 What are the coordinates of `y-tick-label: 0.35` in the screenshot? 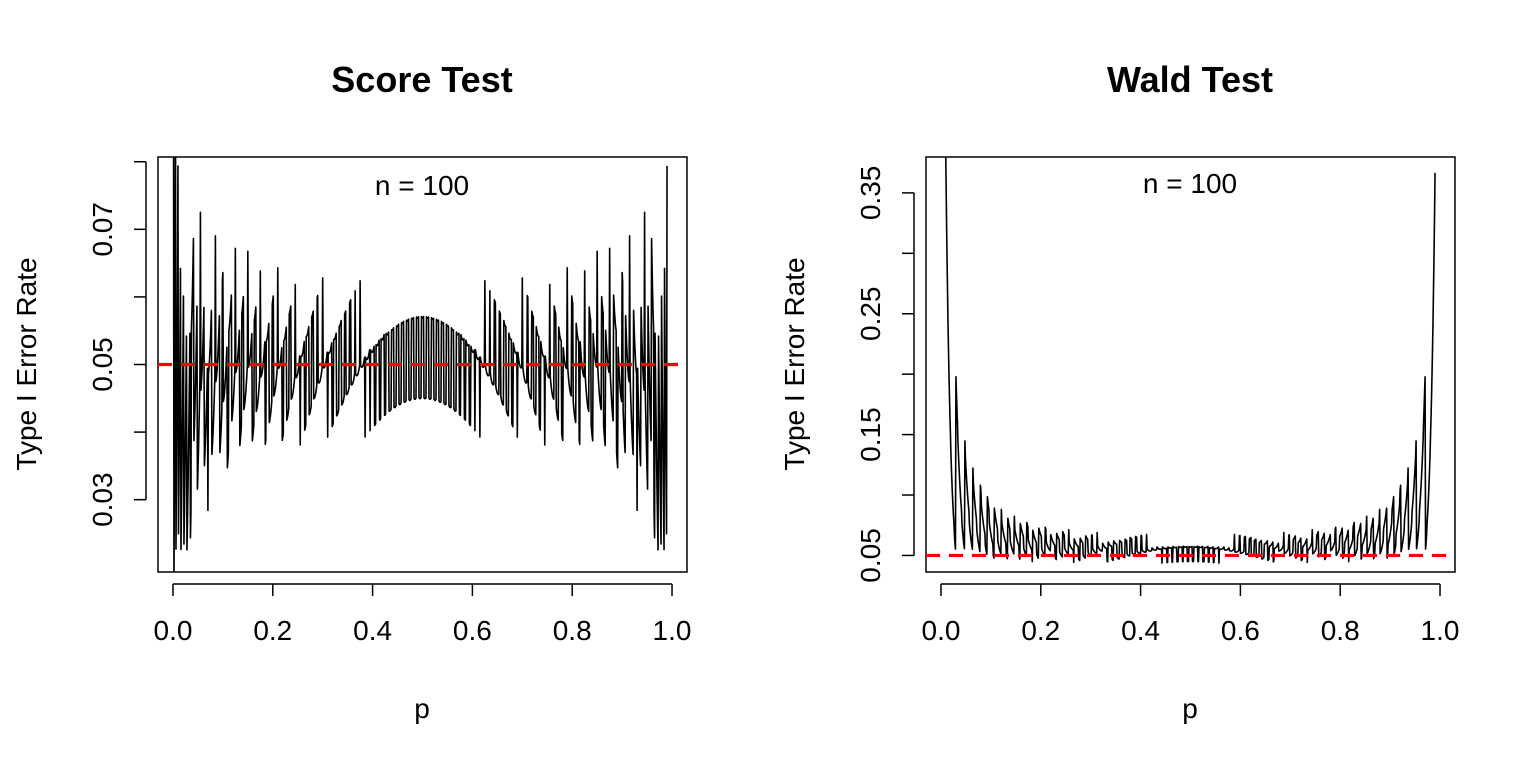 It's located at (870, 193).